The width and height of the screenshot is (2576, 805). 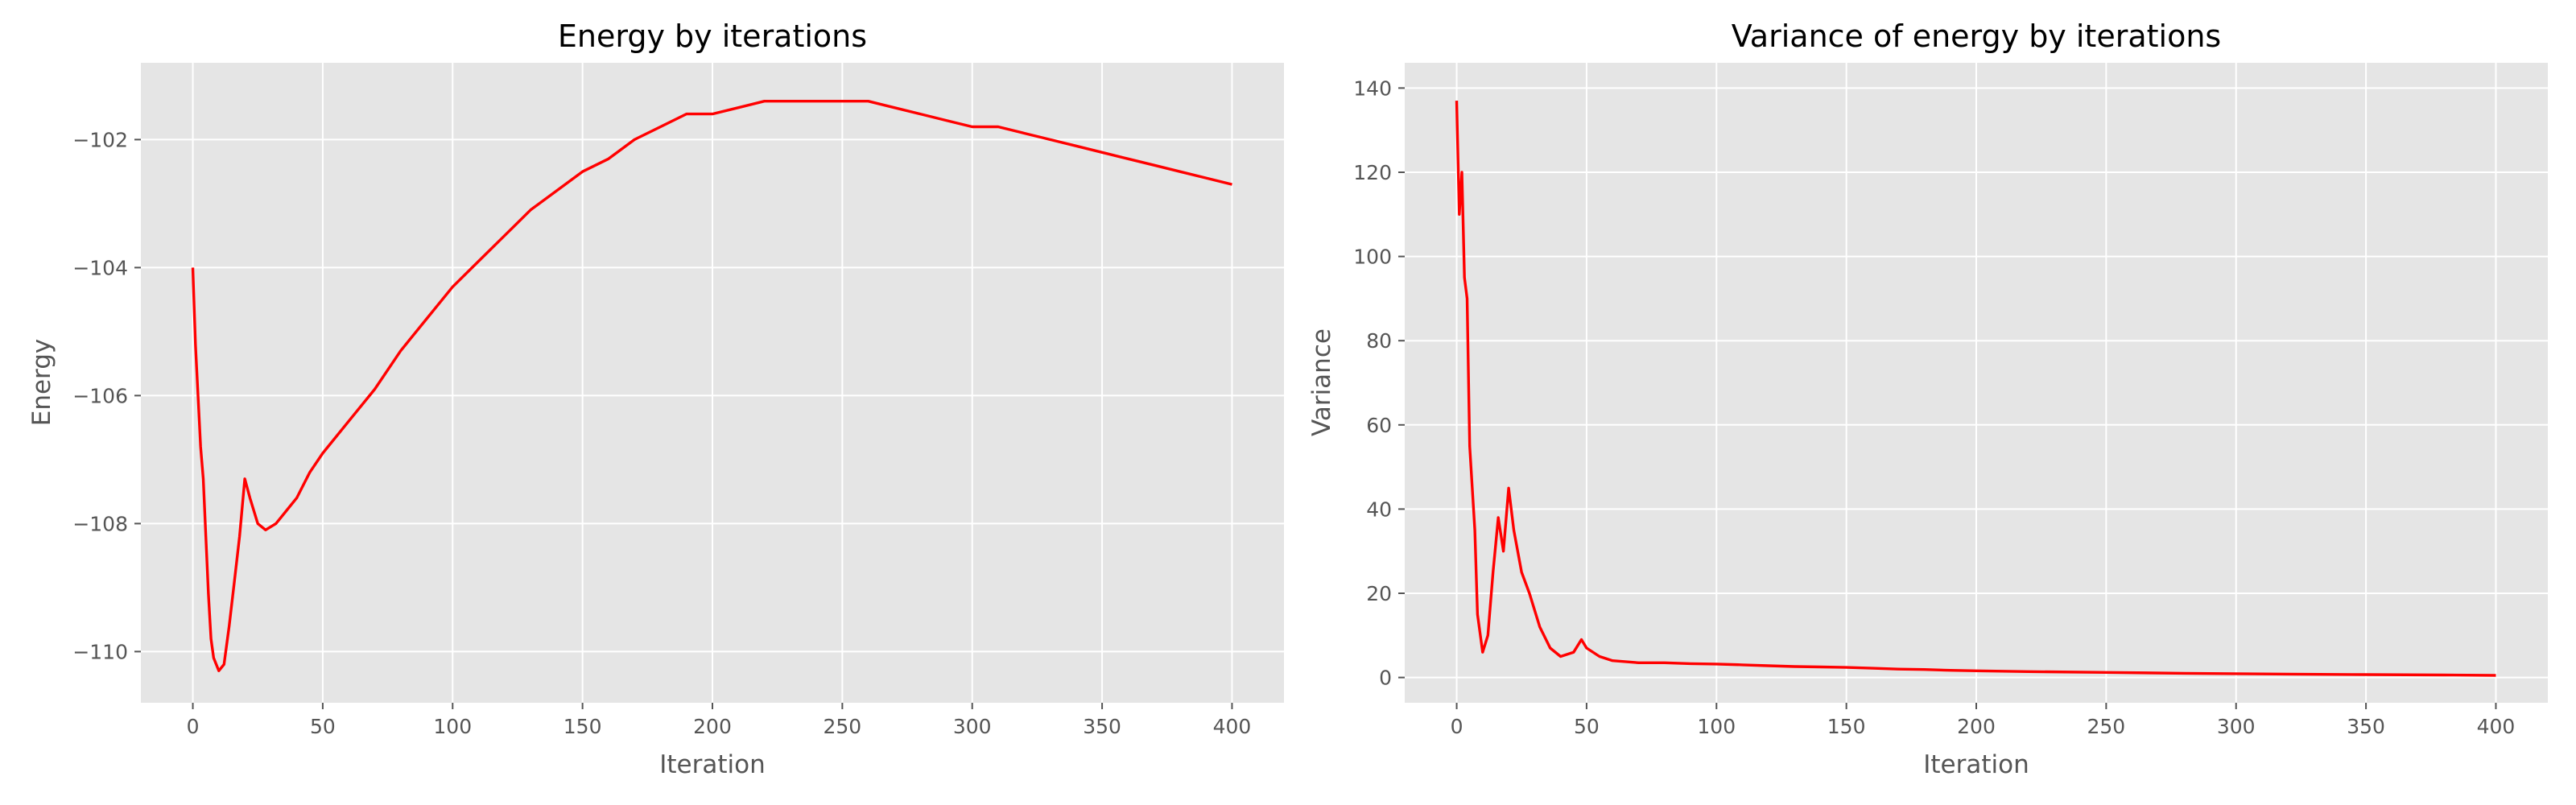 What do you see at coordinates (1102, 726) in the screenshot?
I see `energy-x-tick-label: 350` at bounding box center [1102, 726].